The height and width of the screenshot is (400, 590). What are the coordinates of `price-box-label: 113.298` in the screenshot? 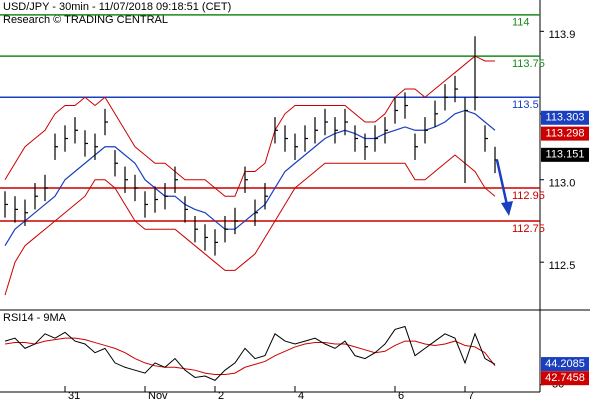 It's located at (565, 134).